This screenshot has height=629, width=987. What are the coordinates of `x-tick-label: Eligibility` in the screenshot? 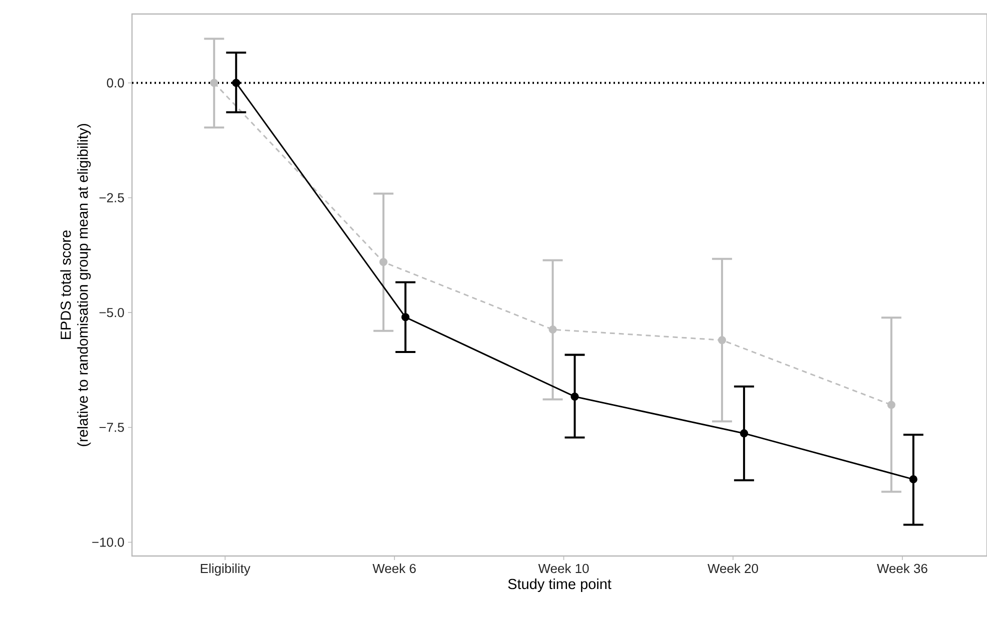 It's located at (225, 570).